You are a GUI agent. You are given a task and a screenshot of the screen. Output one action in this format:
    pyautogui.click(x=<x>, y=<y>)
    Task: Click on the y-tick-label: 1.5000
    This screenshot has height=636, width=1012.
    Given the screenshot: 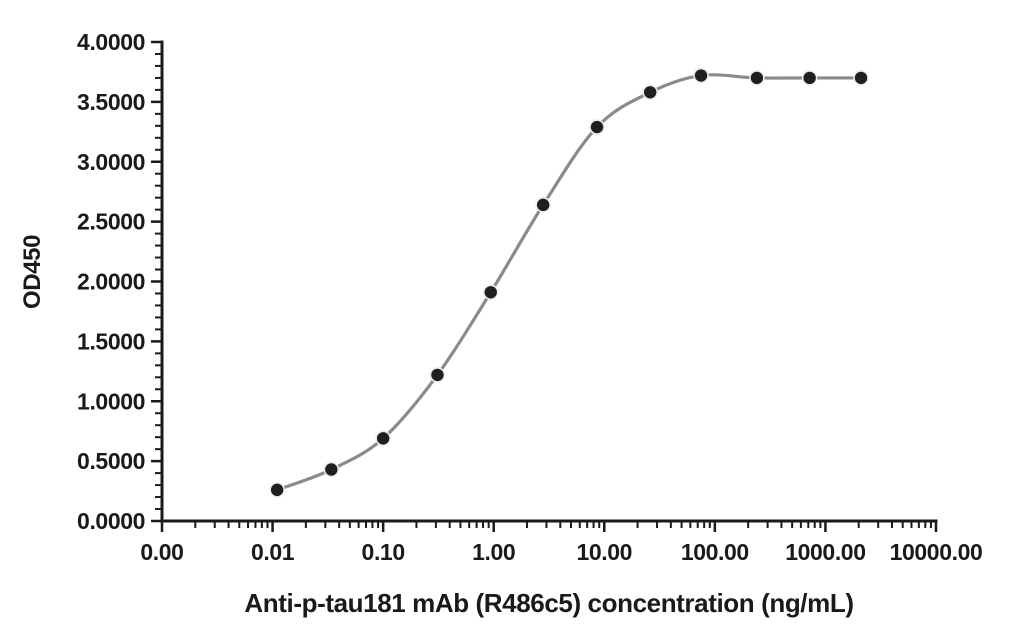 What is the action you would take?
    pyautogui.click(x=111, y=341)
    